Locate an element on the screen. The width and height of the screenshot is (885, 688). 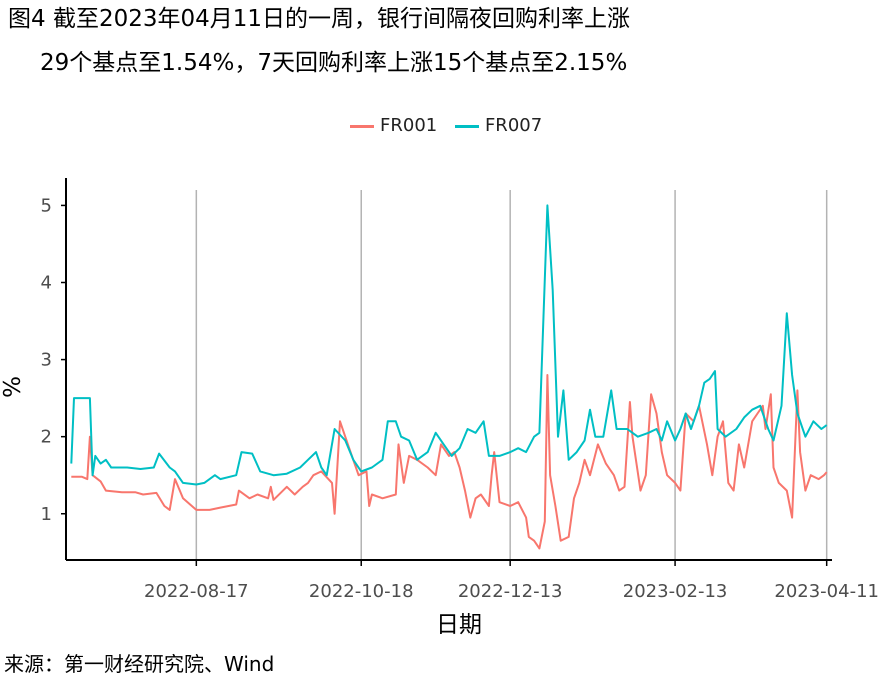
y-tick-label: 2 is located at coordinates (46, 437).